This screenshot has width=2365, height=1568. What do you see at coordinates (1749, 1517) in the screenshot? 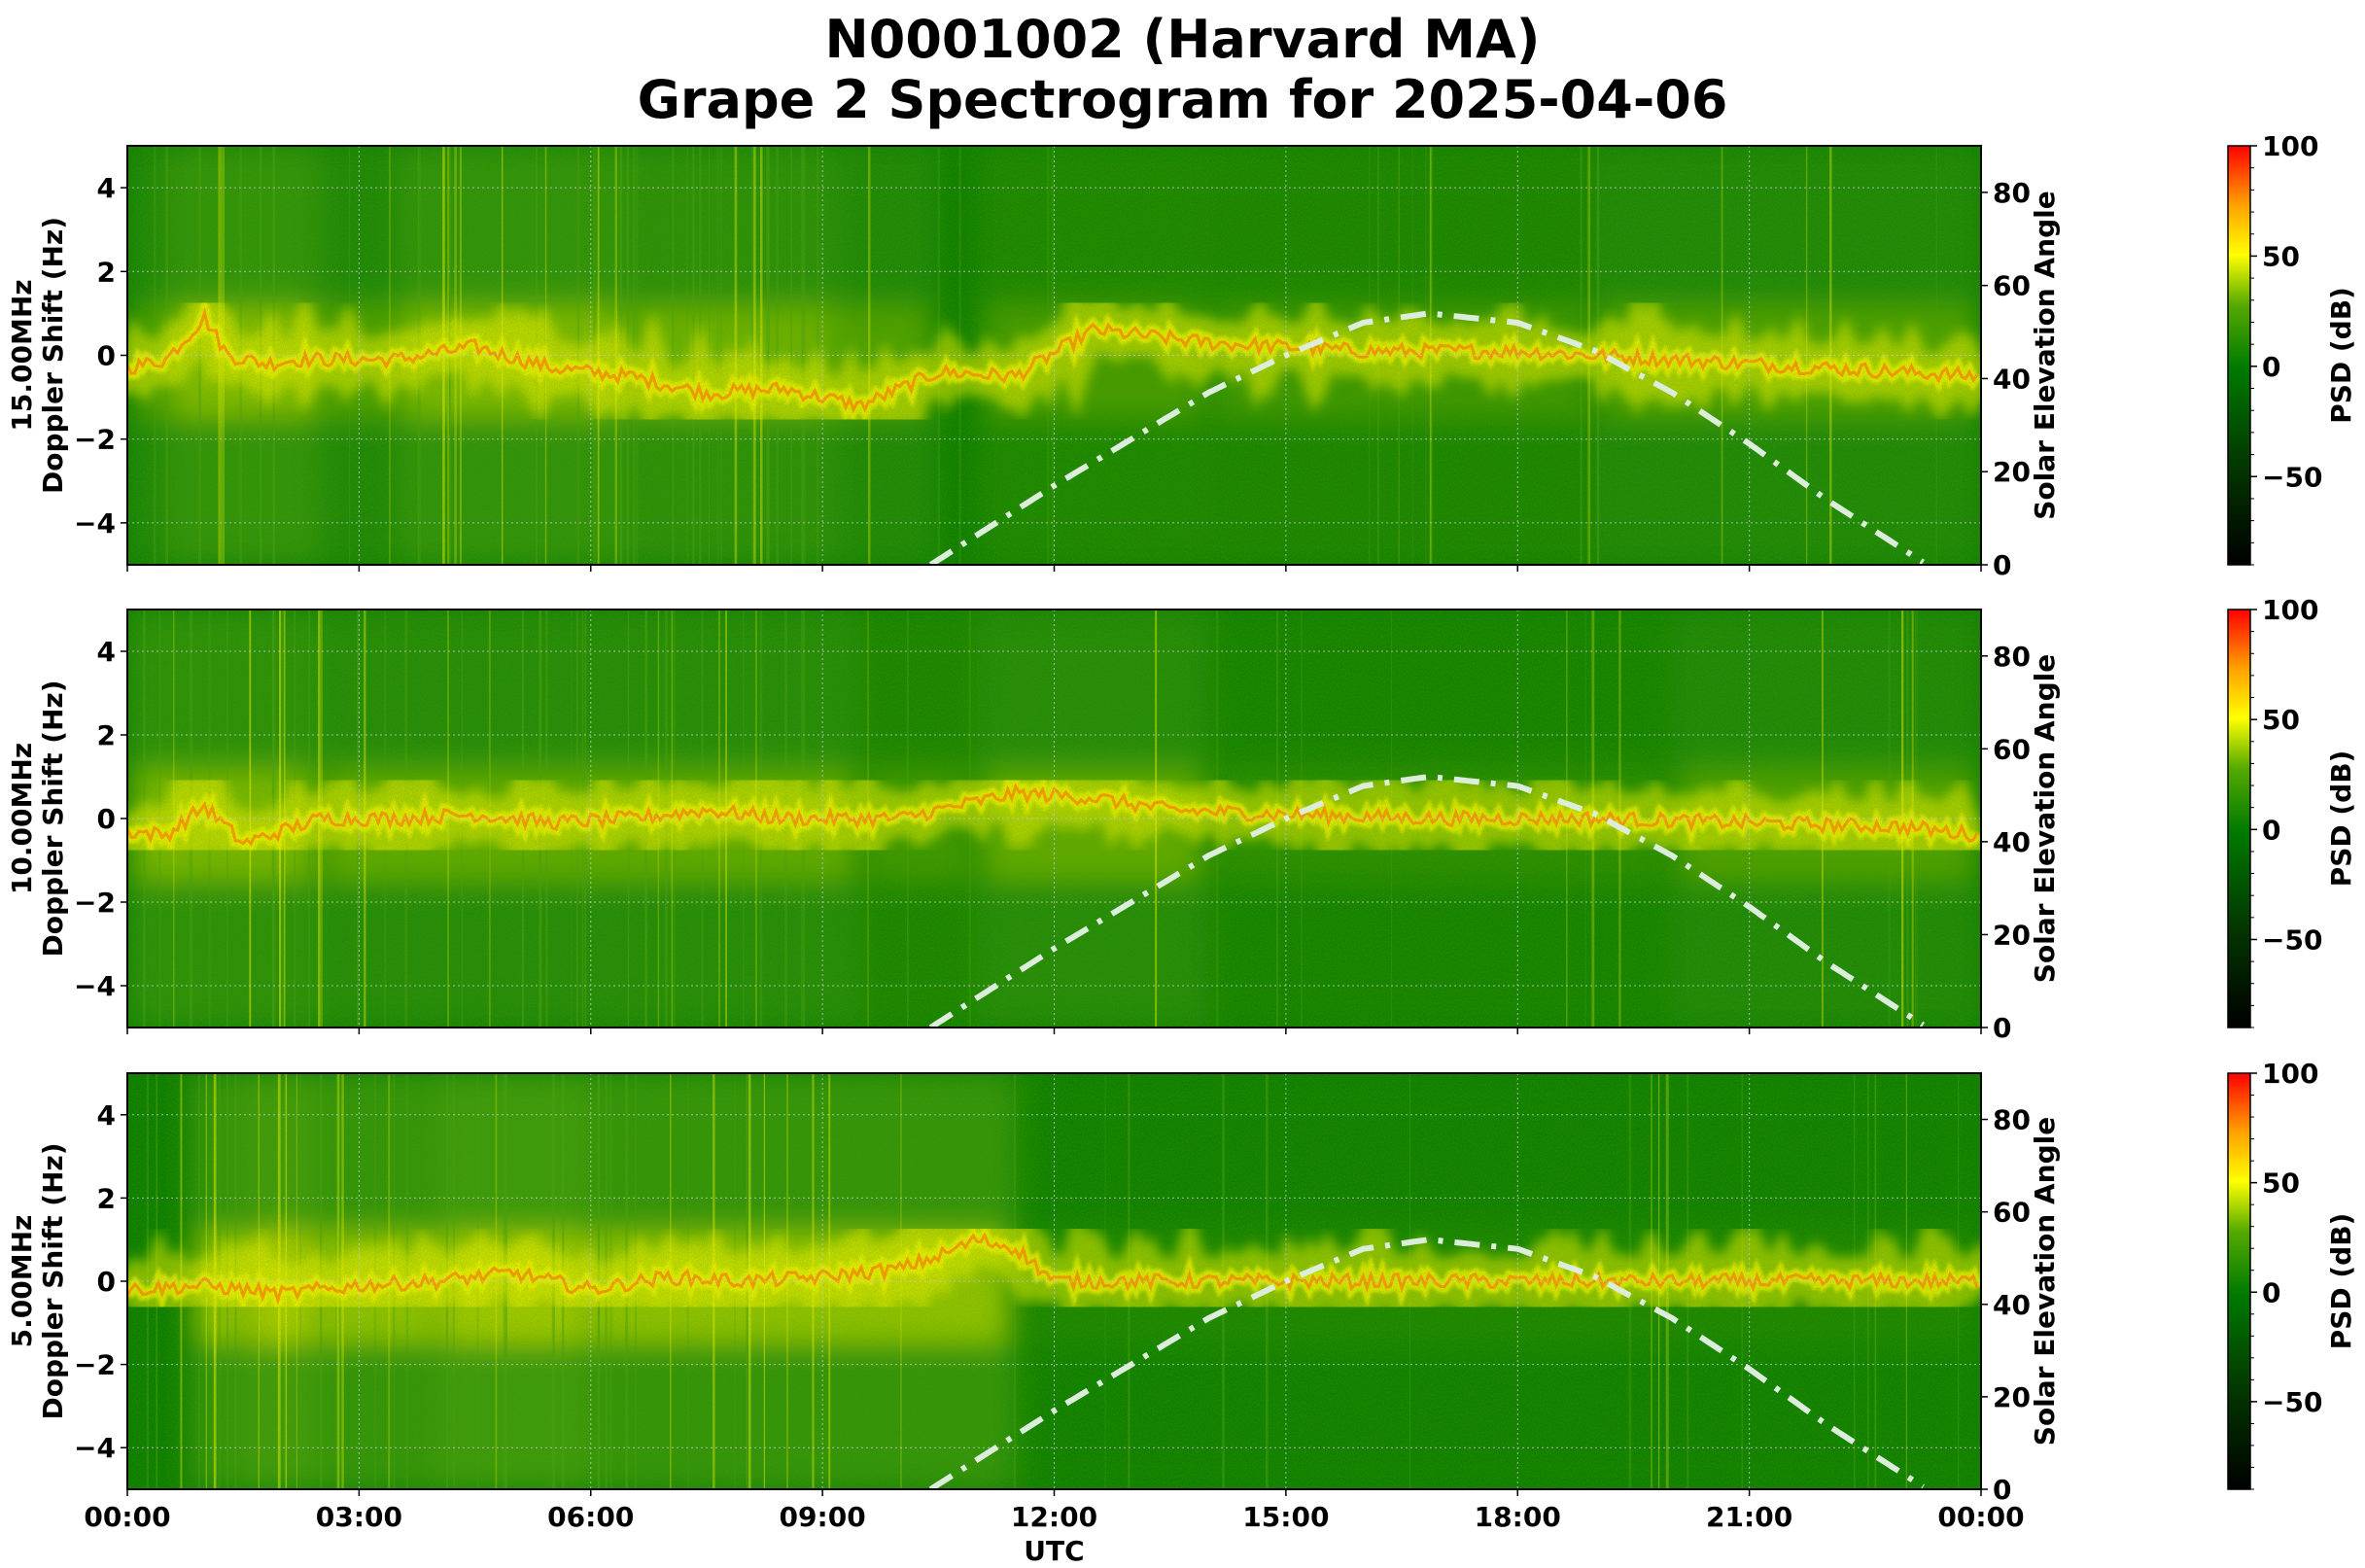
I see `x-tick-label: 21:00` at bounding box center [1749, 1517].